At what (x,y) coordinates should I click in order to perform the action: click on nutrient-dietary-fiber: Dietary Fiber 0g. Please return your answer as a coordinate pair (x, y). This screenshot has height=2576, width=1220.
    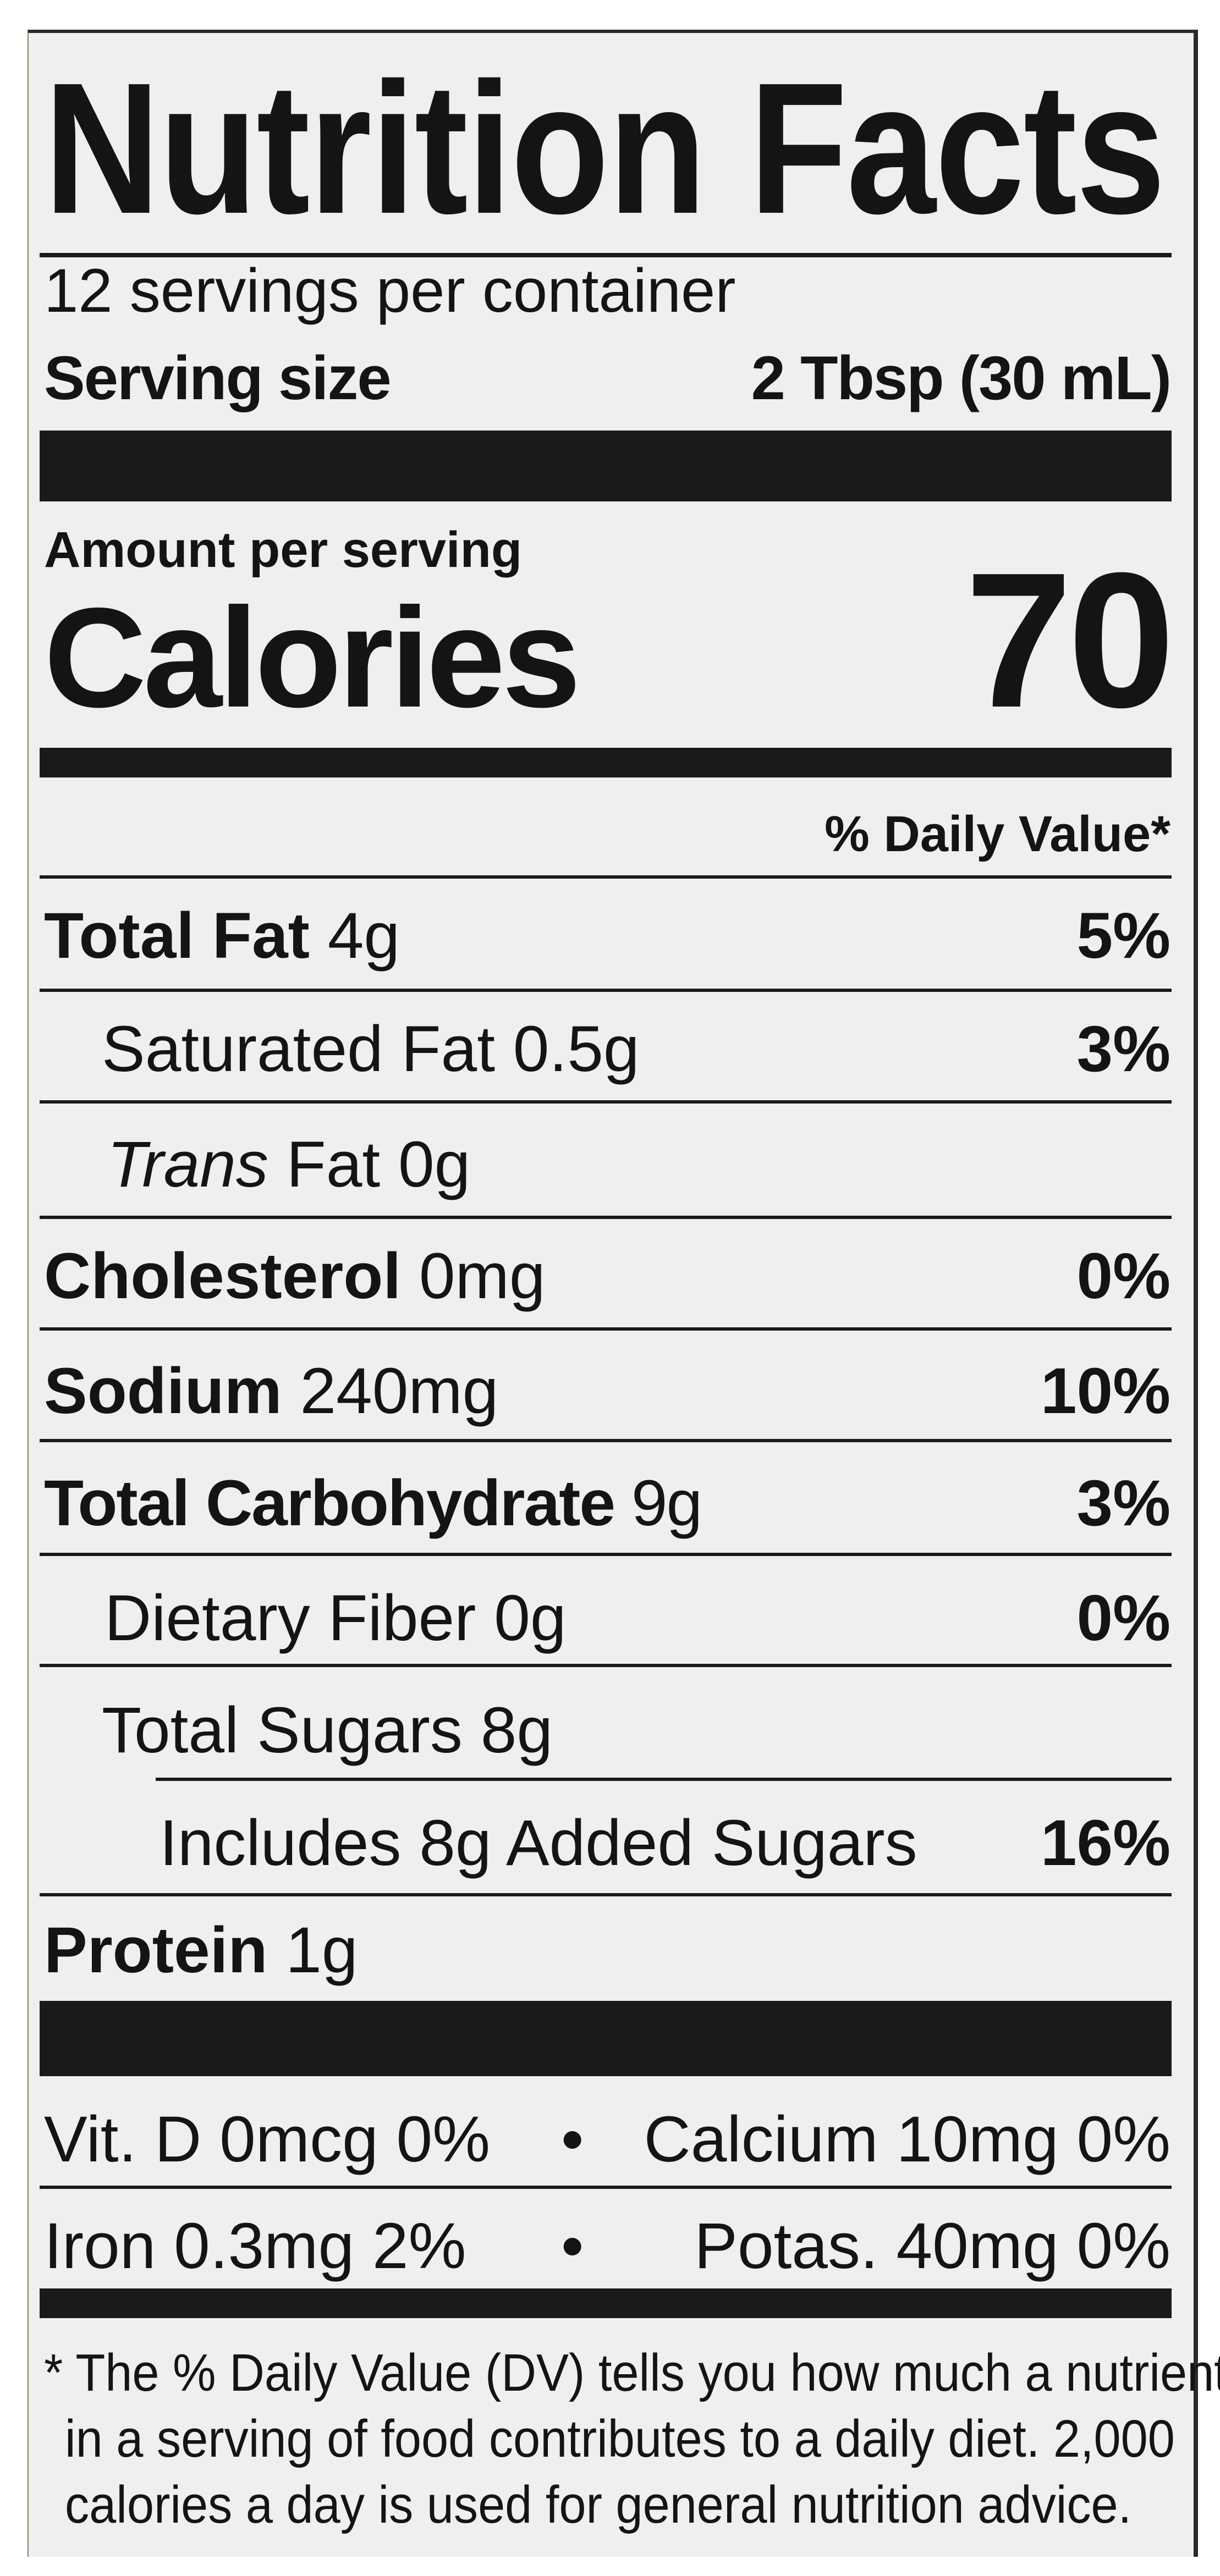
    Looking at the image, I should click on (336, 1618).